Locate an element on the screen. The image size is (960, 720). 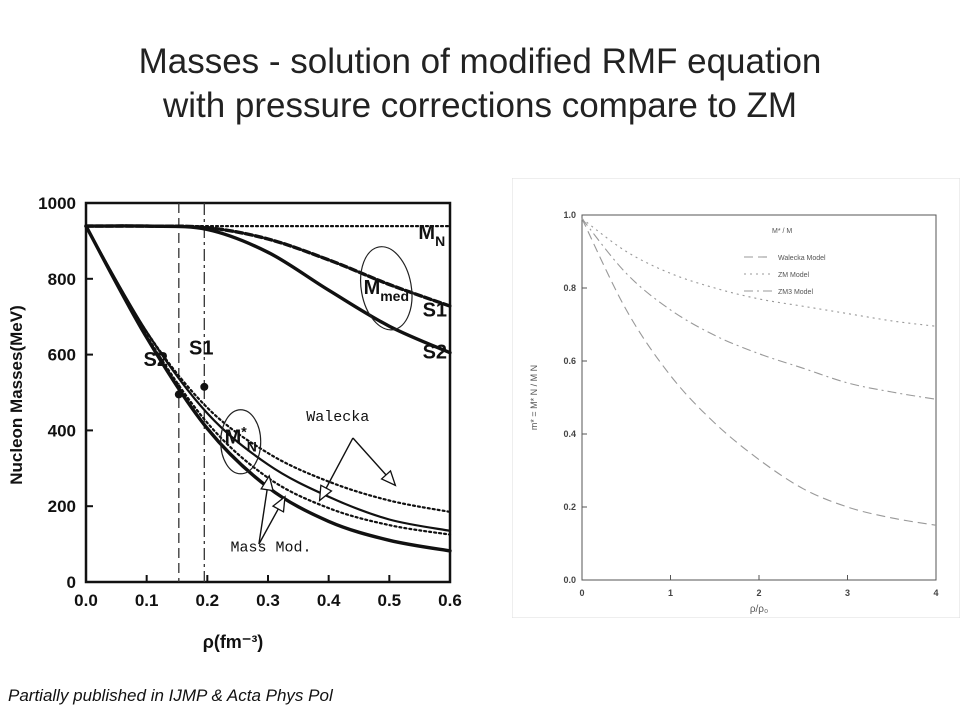
x-tick-label: 4 is located at coordinates (935, 593).